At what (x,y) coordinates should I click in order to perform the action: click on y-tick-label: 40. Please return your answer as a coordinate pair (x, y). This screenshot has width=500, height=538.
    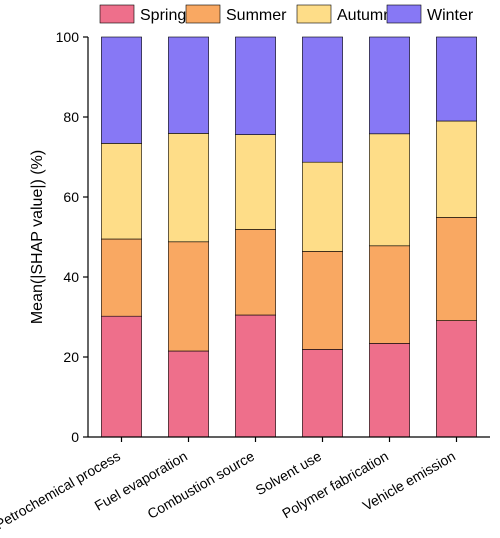
    Looking at the image, I should click on (71, 277).